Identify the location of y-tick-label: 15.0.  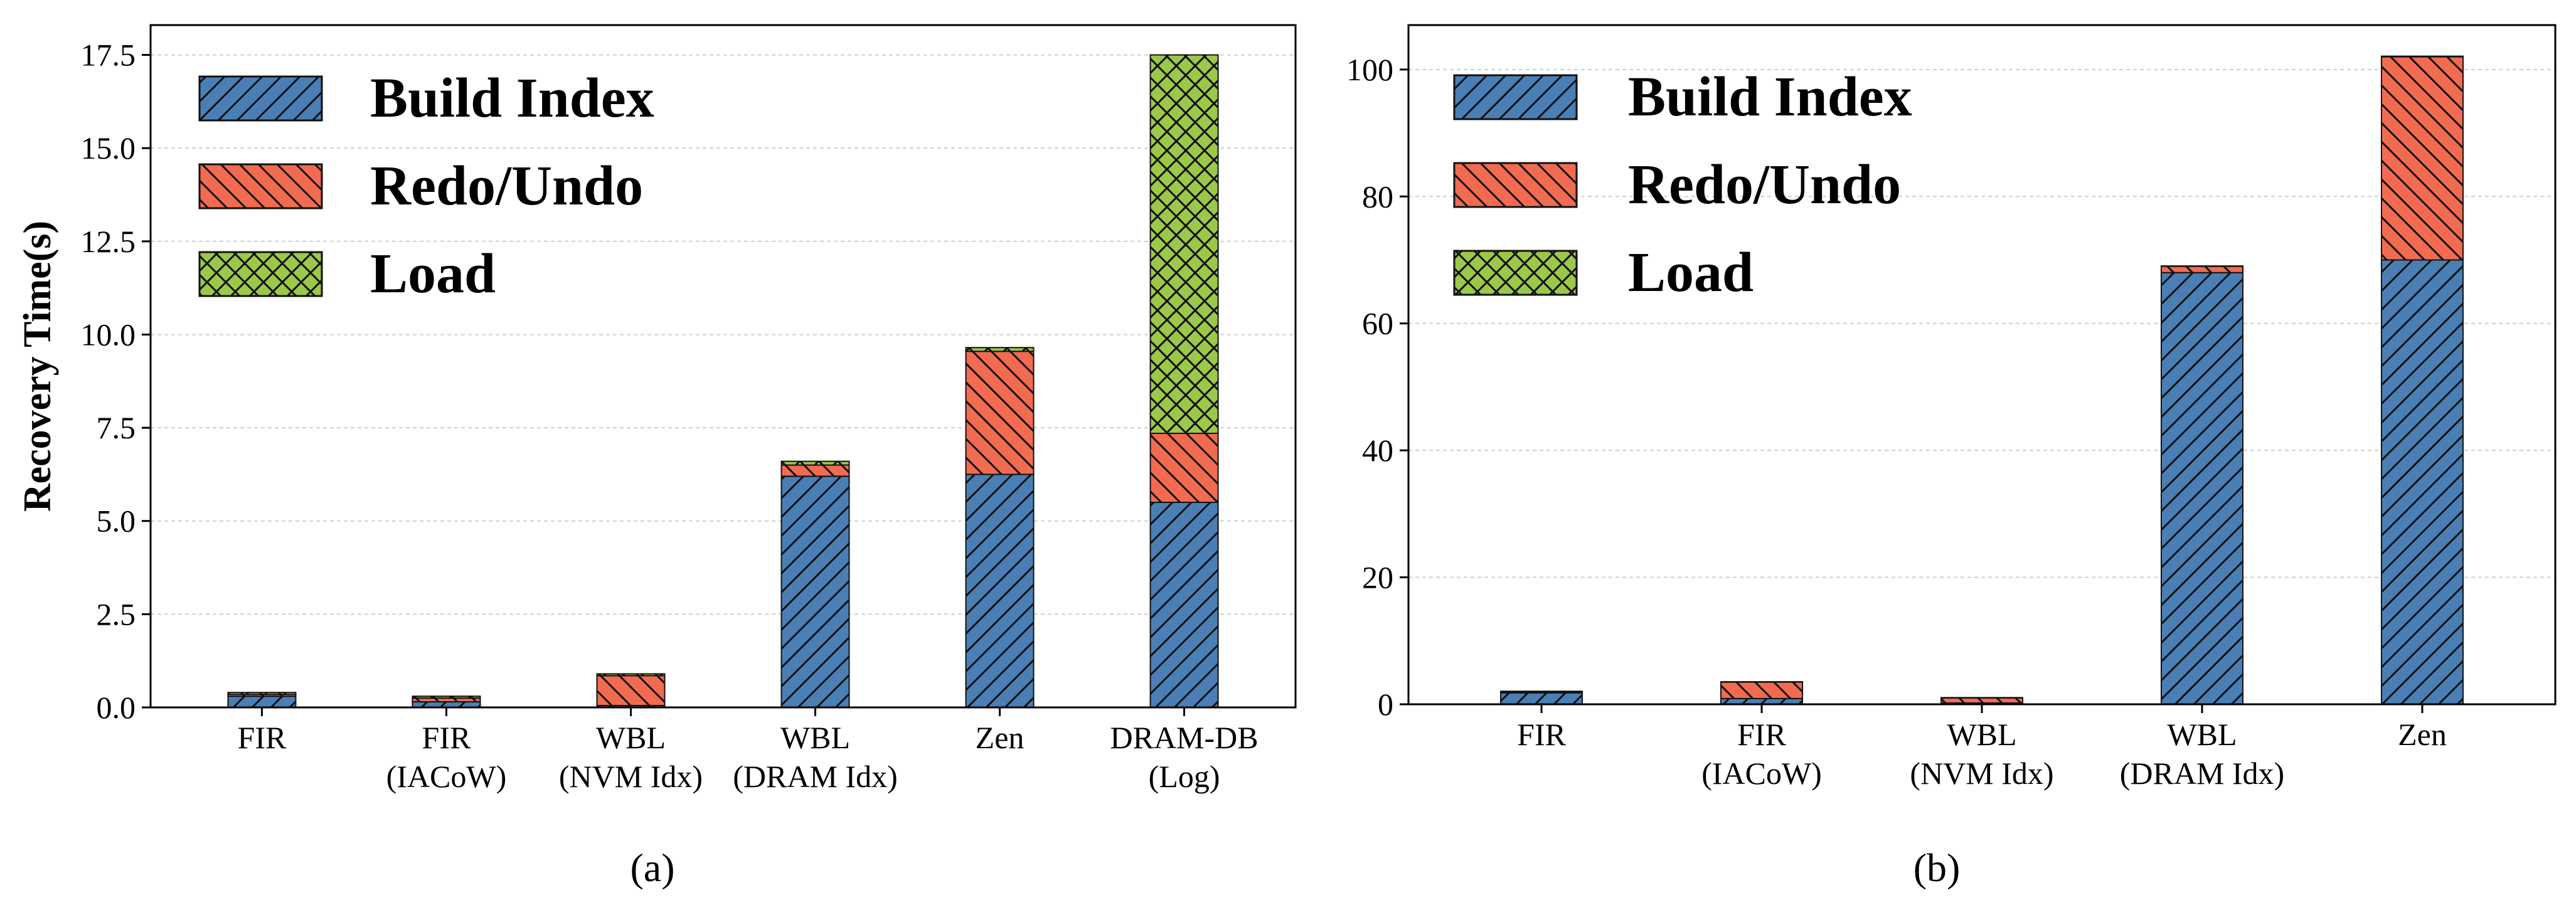
(108, 148).